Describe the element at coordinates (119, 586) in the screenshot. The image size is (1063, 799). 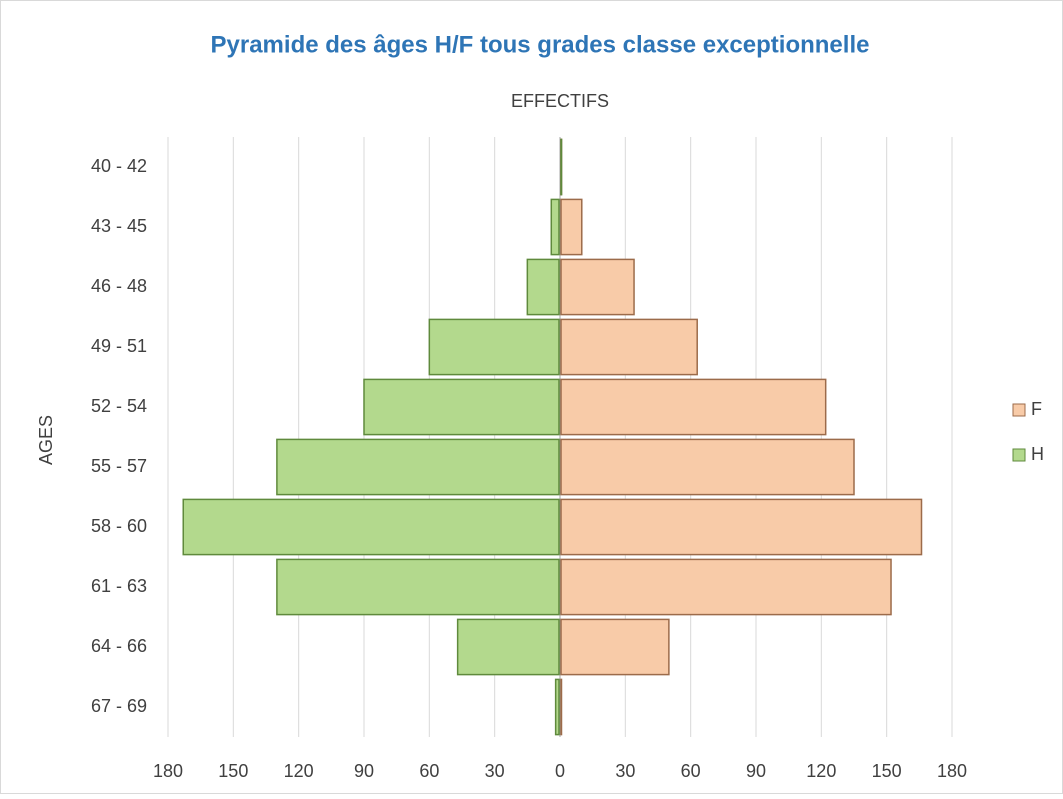
I see `y-tick-label: 61 - 63` at that location.